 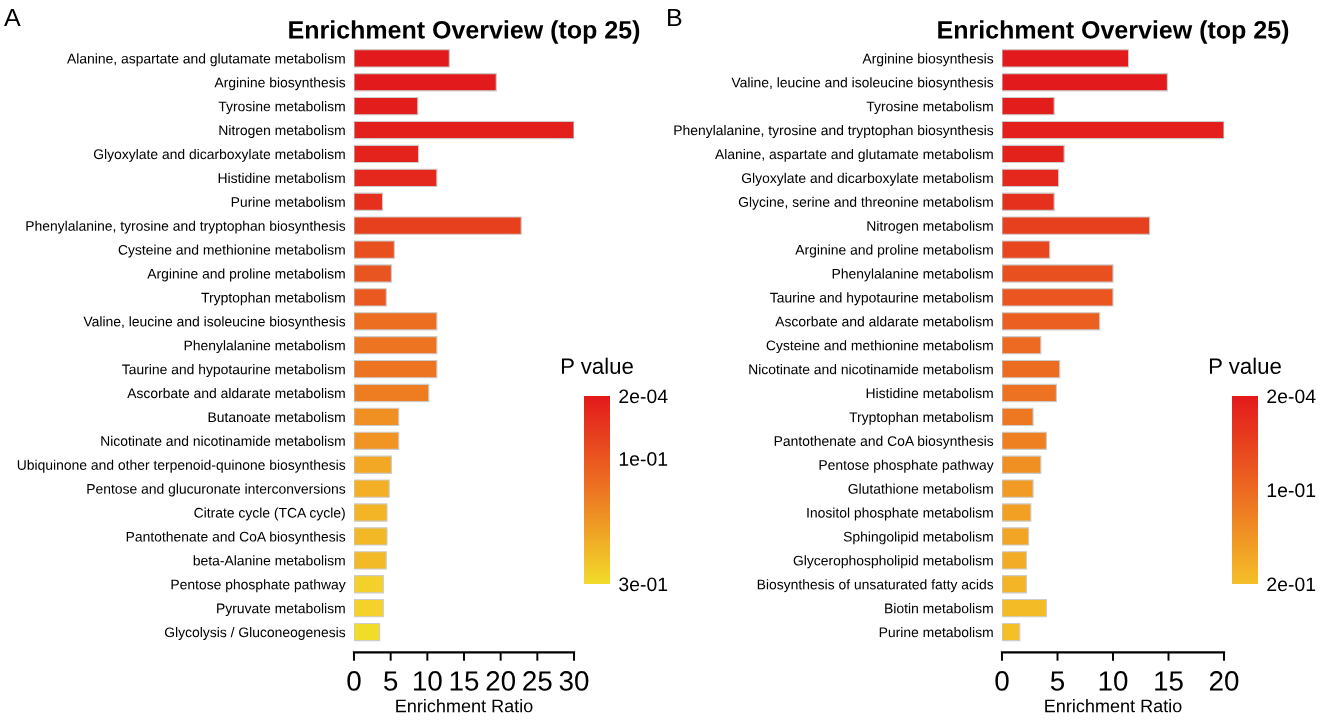 I want to click on x-tick-label: 30, so click(x=574, y=681).